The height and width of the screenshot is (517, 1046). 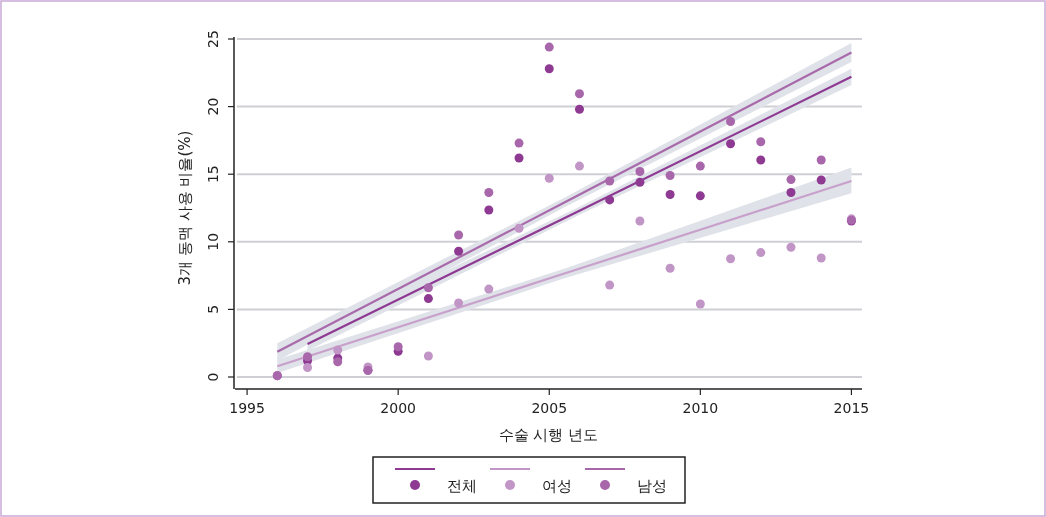 I want to click on legend-label: 여성, so click(x=557, y=486).